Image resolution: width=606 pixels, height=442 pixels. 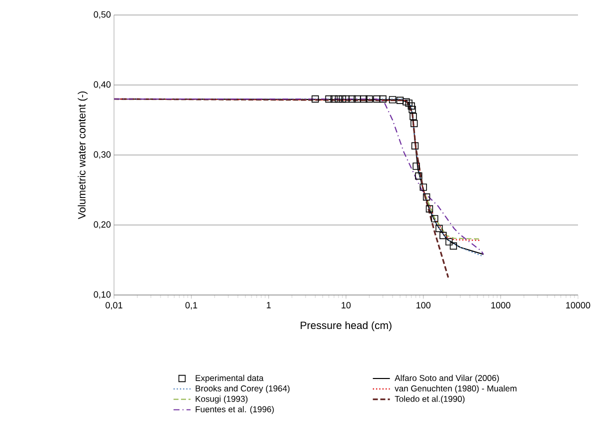 What do you see at coordinates (500, 305) in the screenshot?
I see `x-tick-label: 1000` at bounding box center [500, 305].